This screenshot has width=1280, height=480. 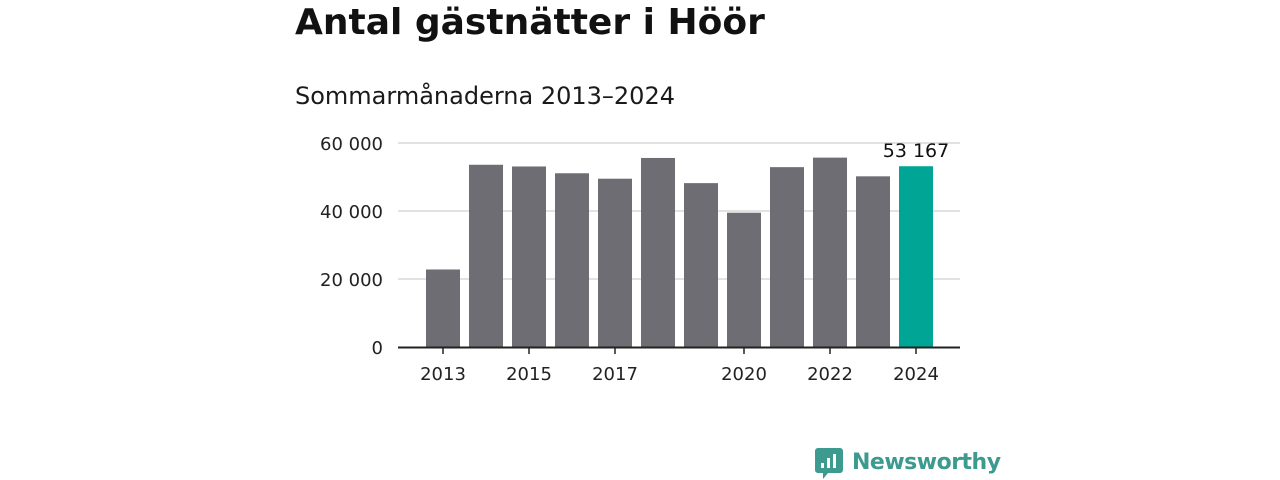 What do you see at coordinates (529, 256) in the screenshot?
I see `bar-2015` at bounding box center [529, 256].